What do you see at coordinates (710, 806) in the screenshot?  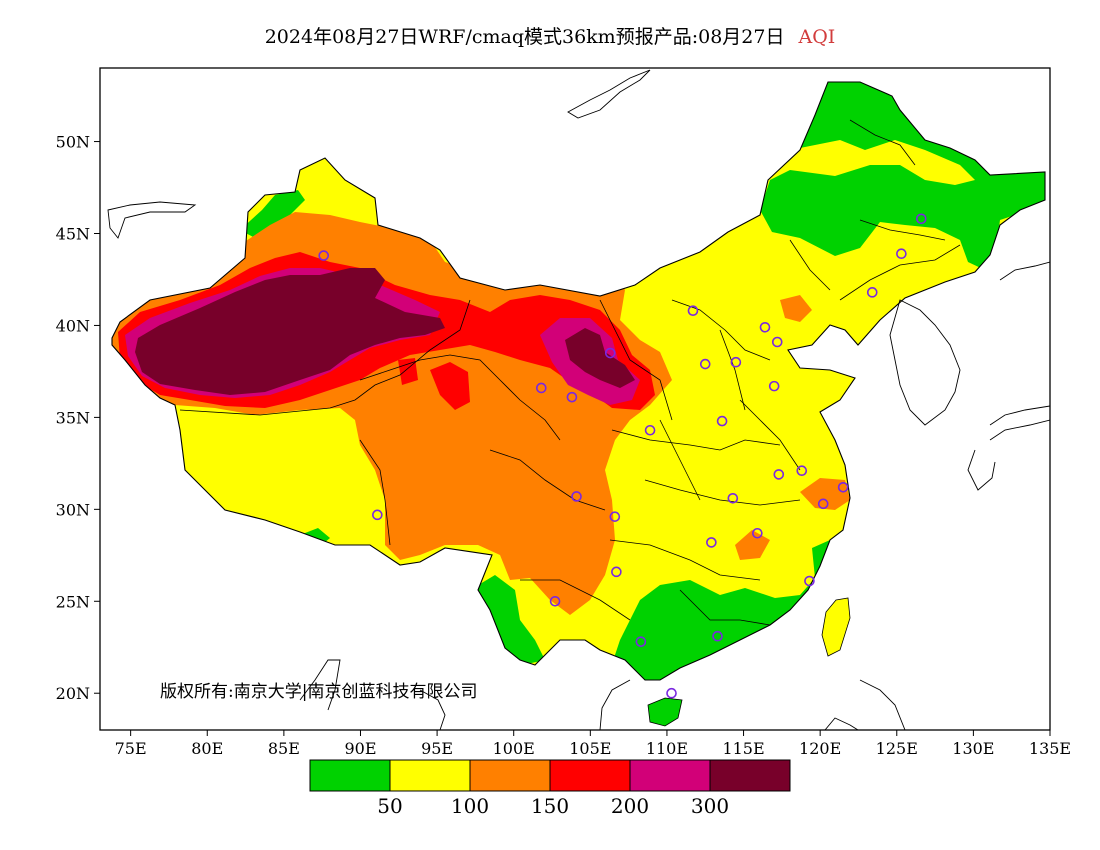 I see `legend-label: 300` at bounding box center [710, 806].